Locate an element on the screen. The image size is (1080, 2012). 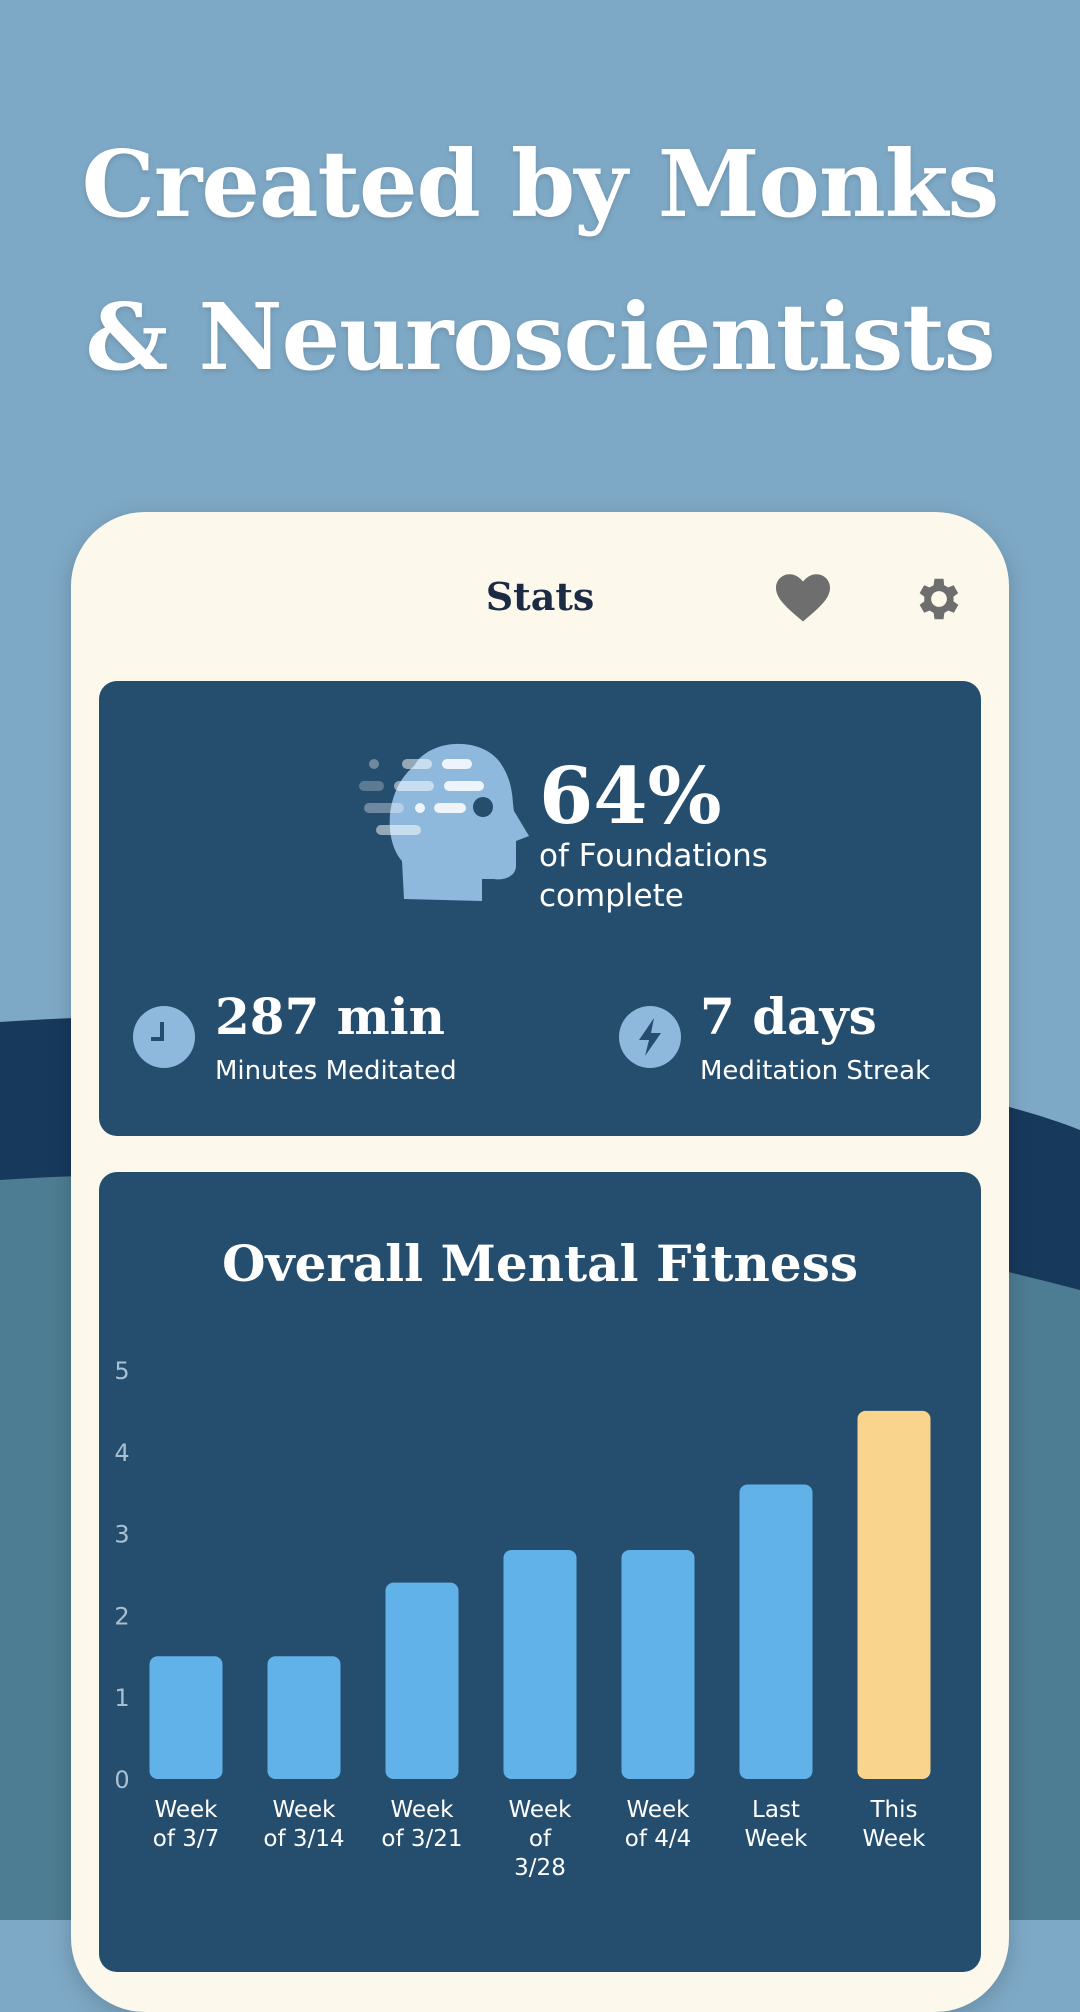
x-tick-label: This is located at coordinates (894, 1810).